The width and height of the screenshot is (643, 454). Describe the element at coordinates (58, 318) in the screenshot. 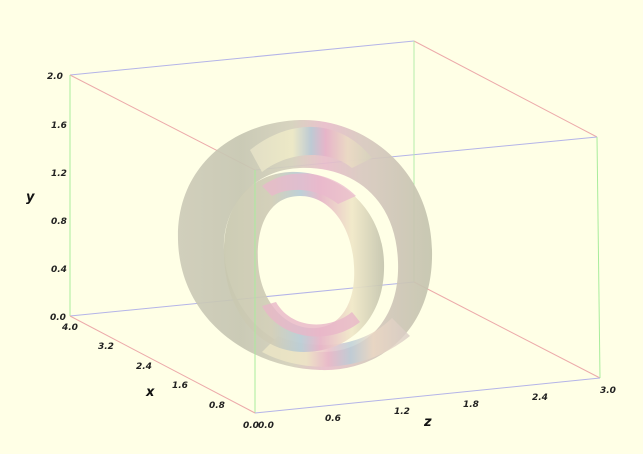

I see `y-tick-label: 0.0` at that location.